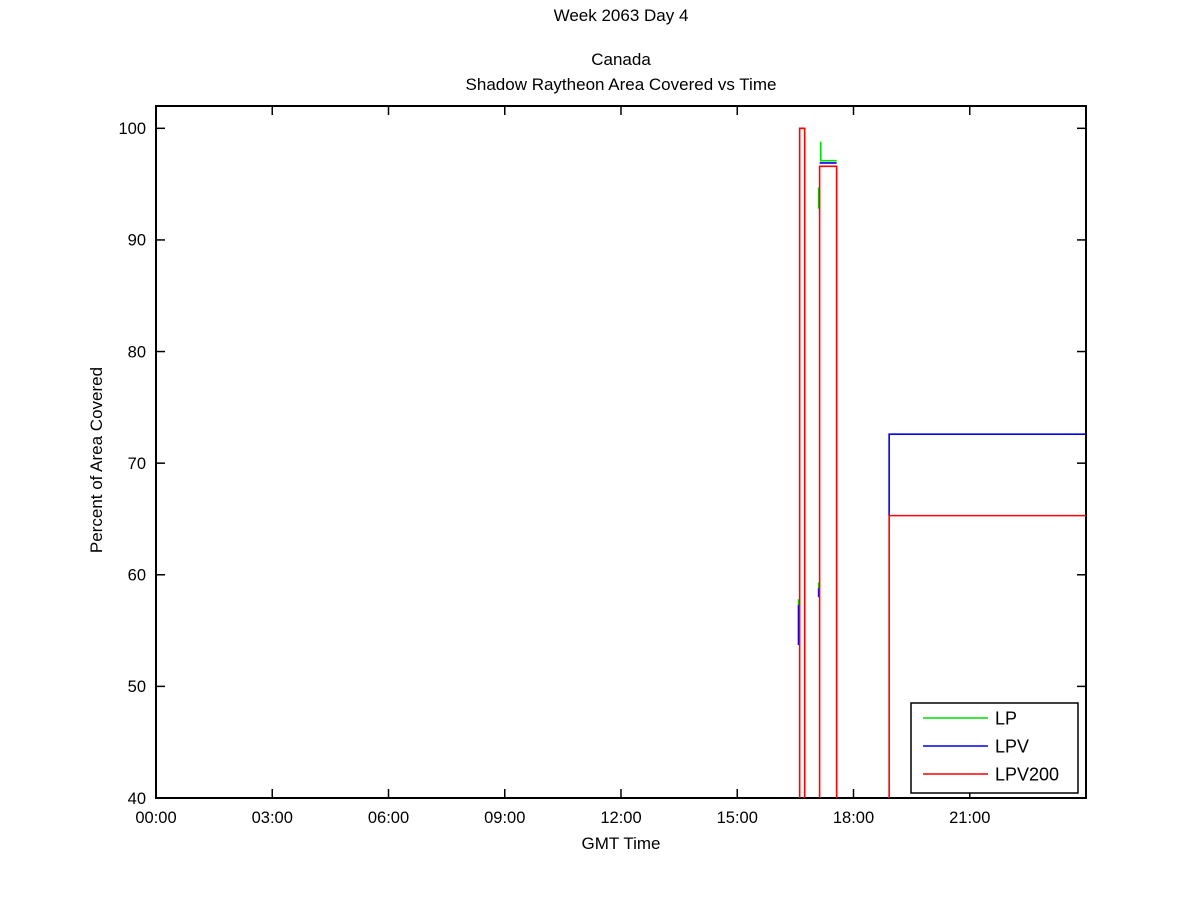  I want to click on x-axis-label: GMT Time, so click(621, 843).